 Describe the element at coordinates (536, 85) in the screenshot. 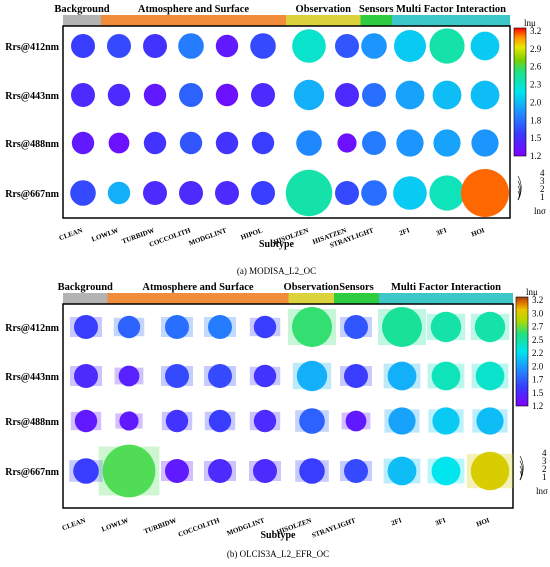

I see `colorbar-tick-label: 2.3` at that location.